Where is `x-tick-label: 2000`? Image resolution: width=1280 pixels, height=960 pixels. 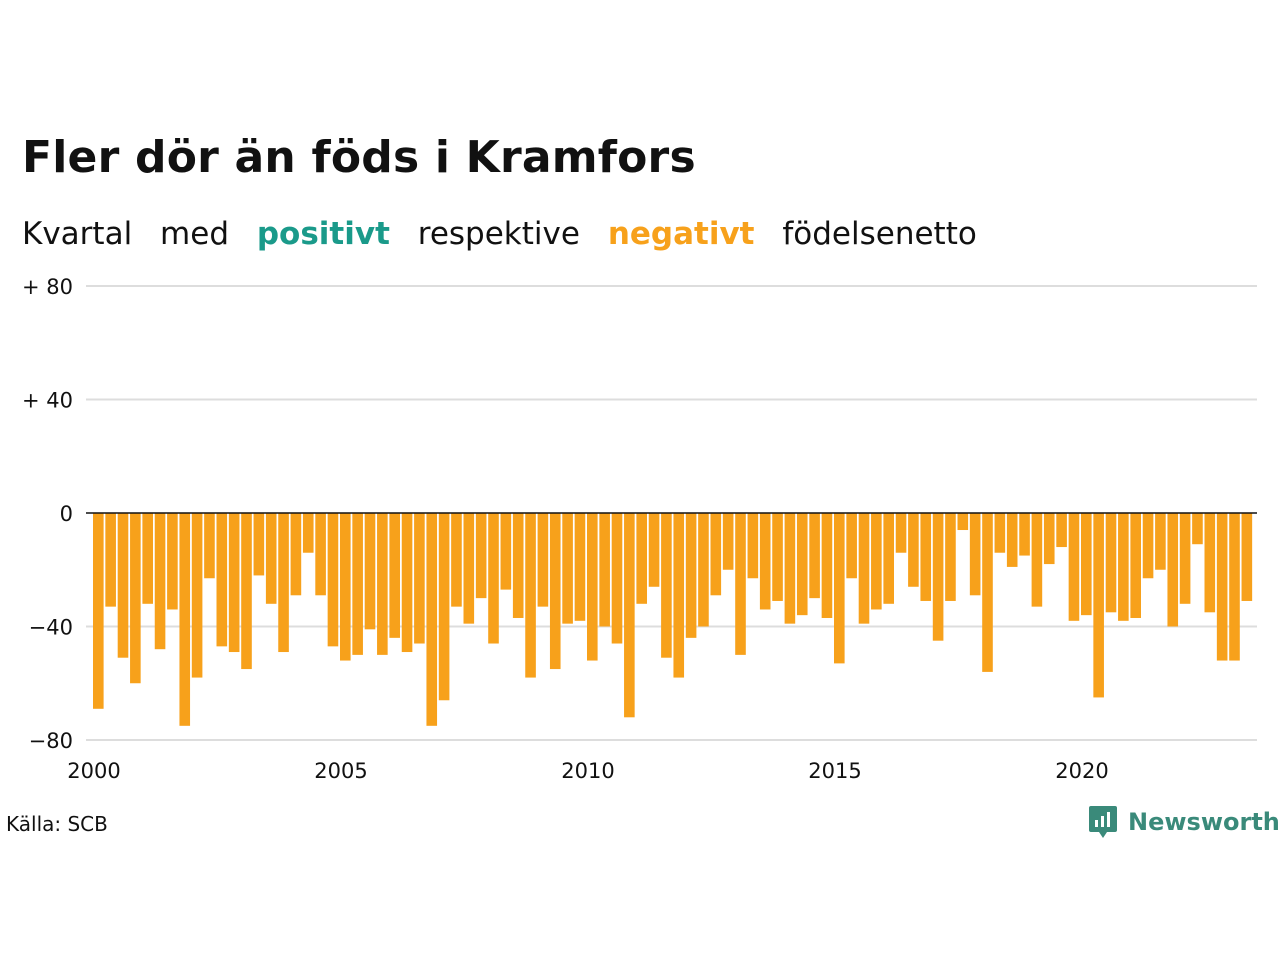 x-tick-label: 2000 is located at coordinates (93, 771).